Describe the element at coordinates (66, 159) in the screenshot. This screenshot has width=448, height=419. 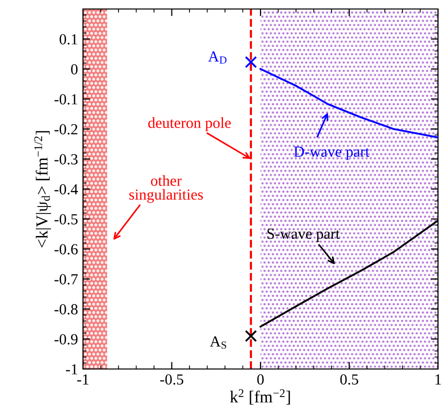
I see `y-tick-label: -0.3` at that location.